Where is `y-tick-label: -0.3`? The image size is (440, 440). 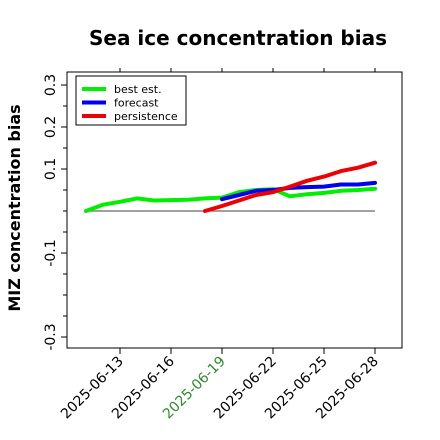
y-tick-label: -0.3 is located at coordinates (51, 336).